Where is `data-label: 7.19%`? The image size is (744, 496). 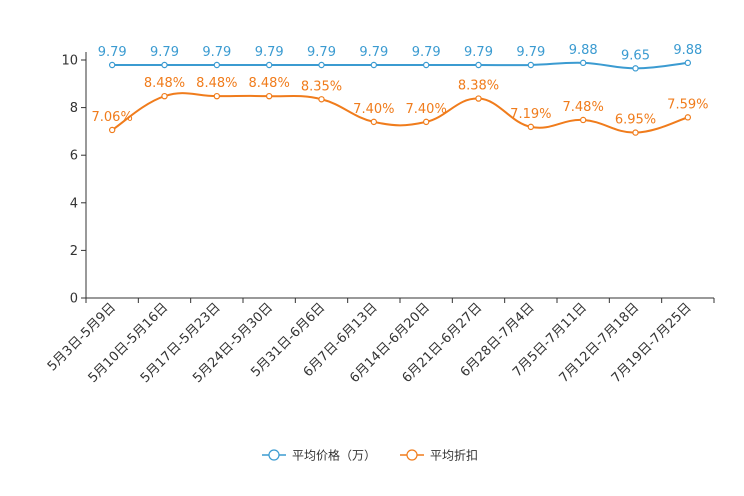
data-label: 7.19% is located at coordinates (530, 114).